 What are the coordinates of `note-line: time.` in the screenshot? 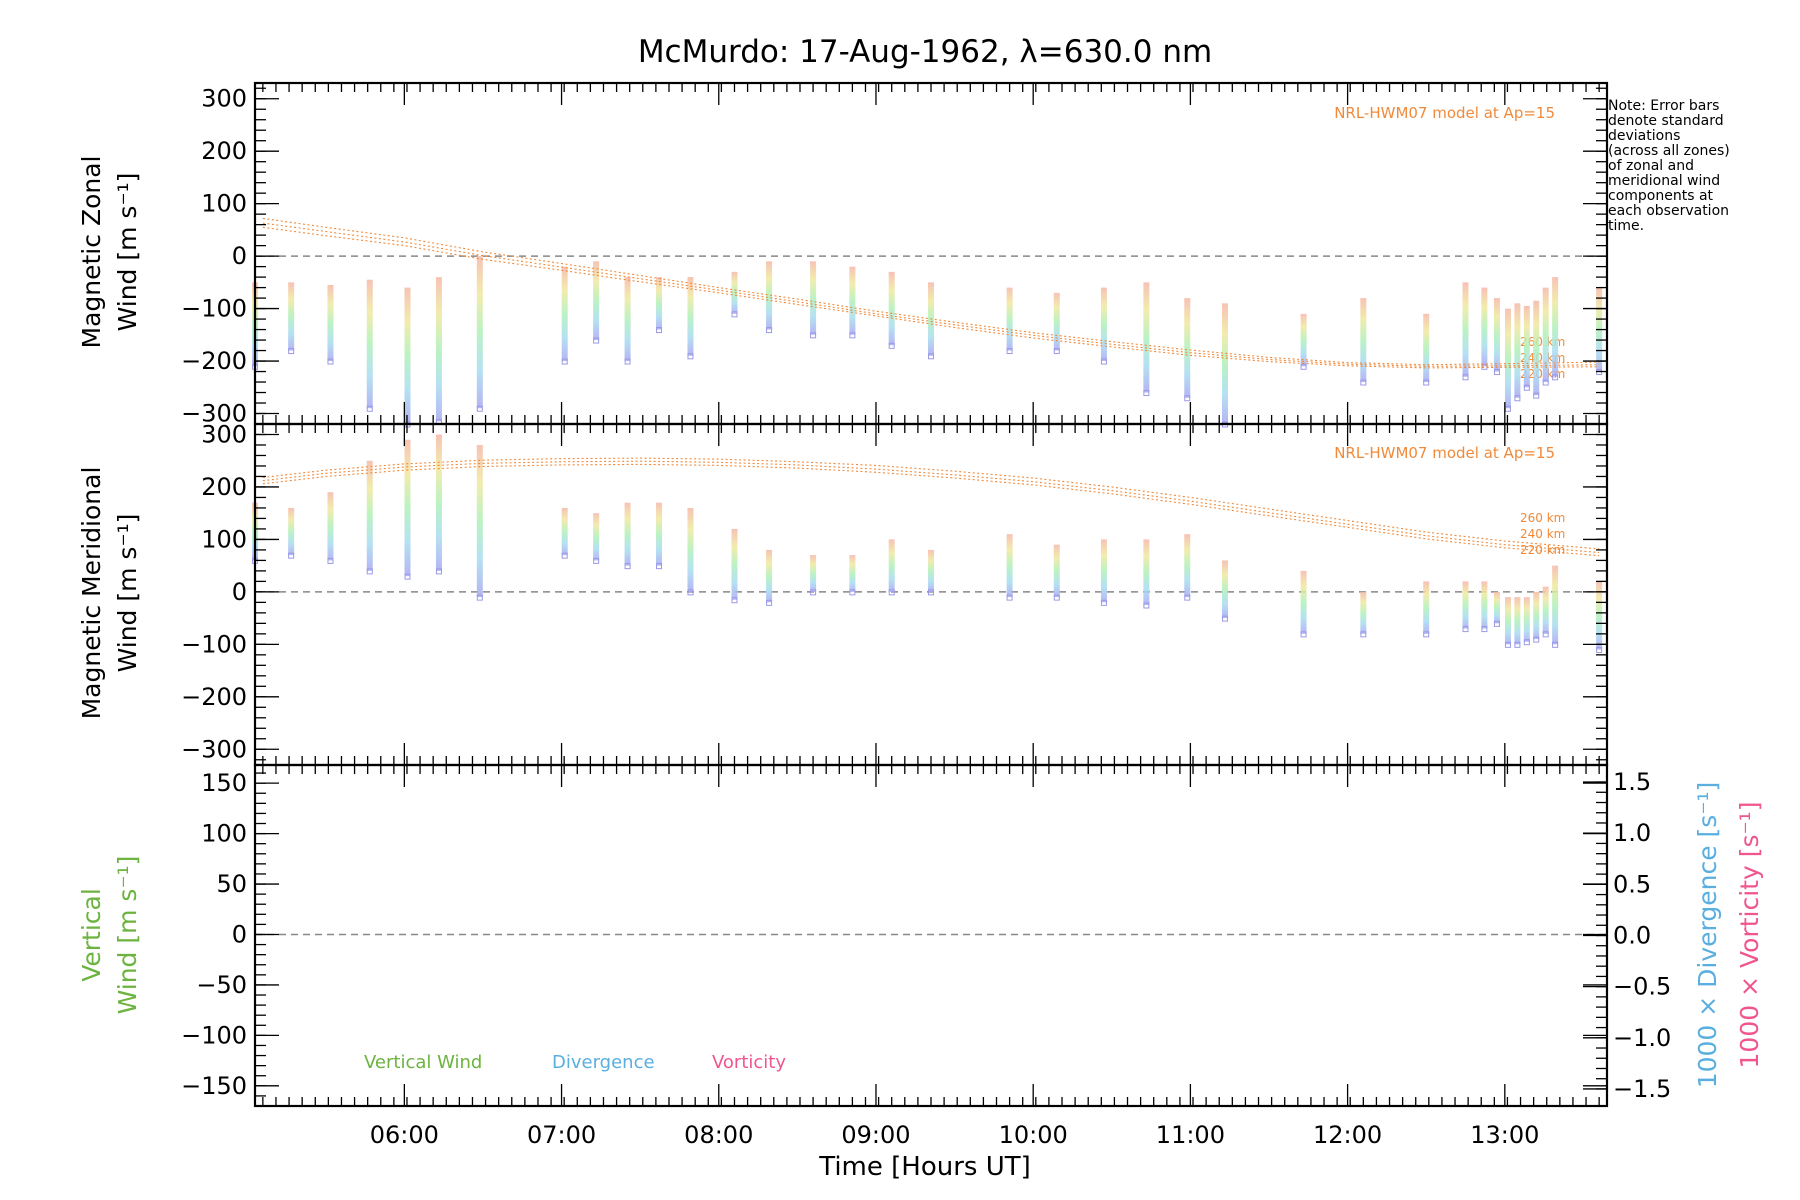 It's located at (1626, 226).